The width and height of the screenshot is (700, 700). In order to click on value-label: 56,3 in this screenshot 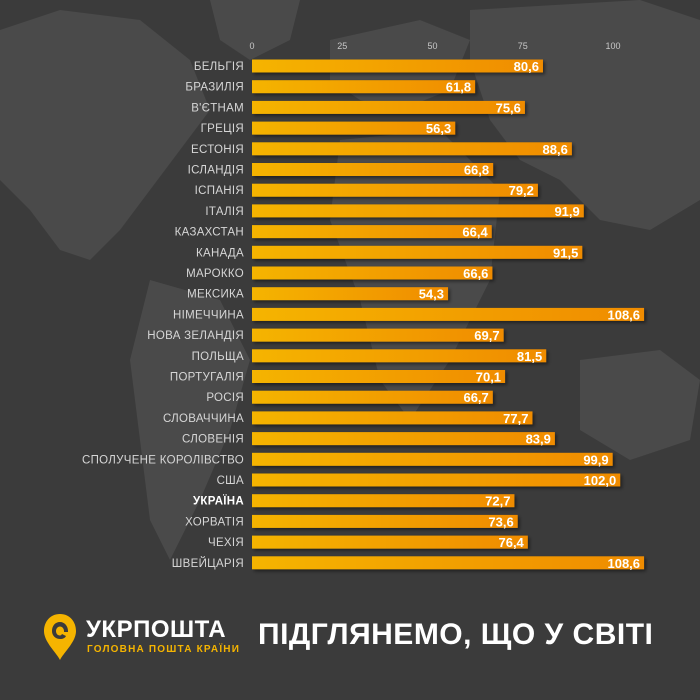, I will do `click(438, 128)`.